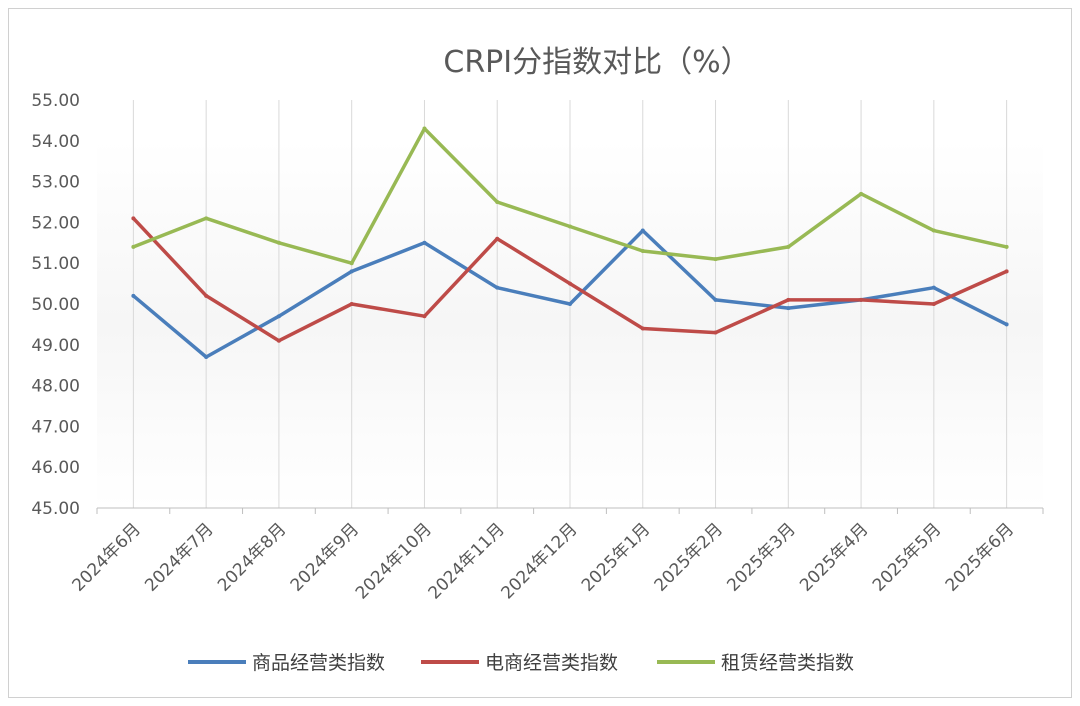 The width and height of the screenshot is (1080, 706). I want to click on y-tick-label: 51.00, so click(55, 264).